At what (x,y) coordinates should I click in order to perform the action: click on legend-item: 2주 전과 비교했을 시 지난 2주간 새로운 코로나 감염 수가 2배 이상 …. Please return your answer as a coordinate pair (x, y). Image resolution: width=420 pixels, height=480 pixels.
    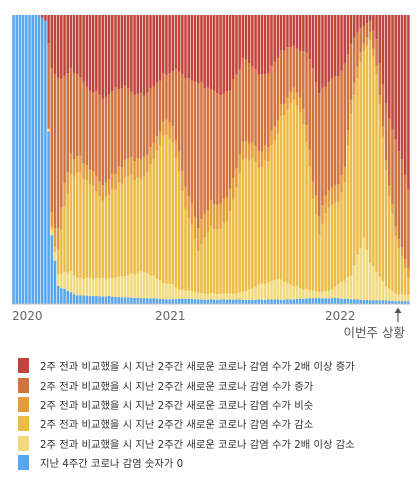
    Looking at the image, I should click on (218, 443).